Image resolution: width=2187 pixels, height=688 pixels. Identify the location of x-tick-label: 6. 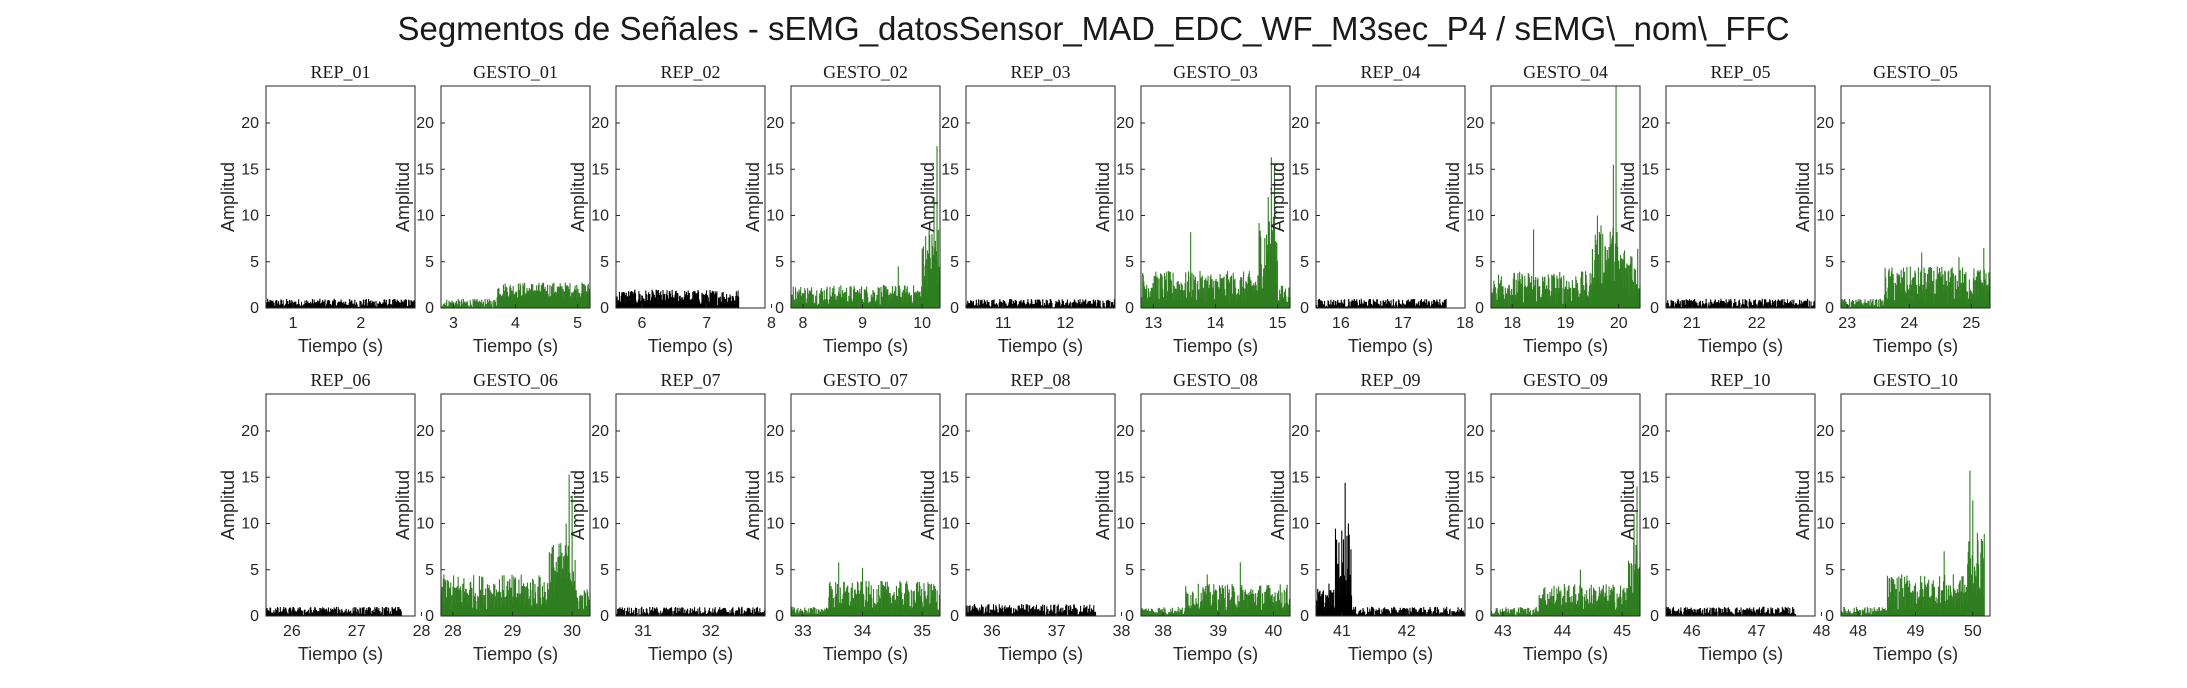
(641, 323).